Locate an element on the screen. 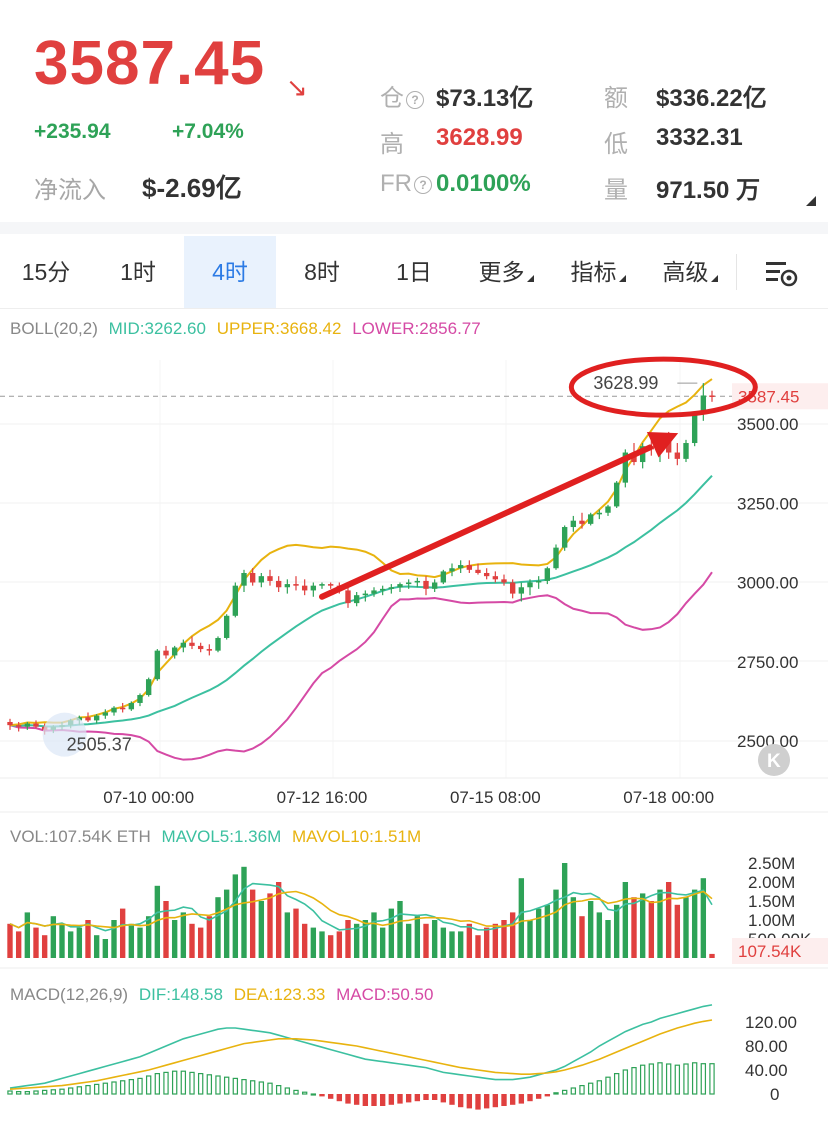 The image size is (828, 1142). macd-dea-line is located at coordinates (361, 1054).